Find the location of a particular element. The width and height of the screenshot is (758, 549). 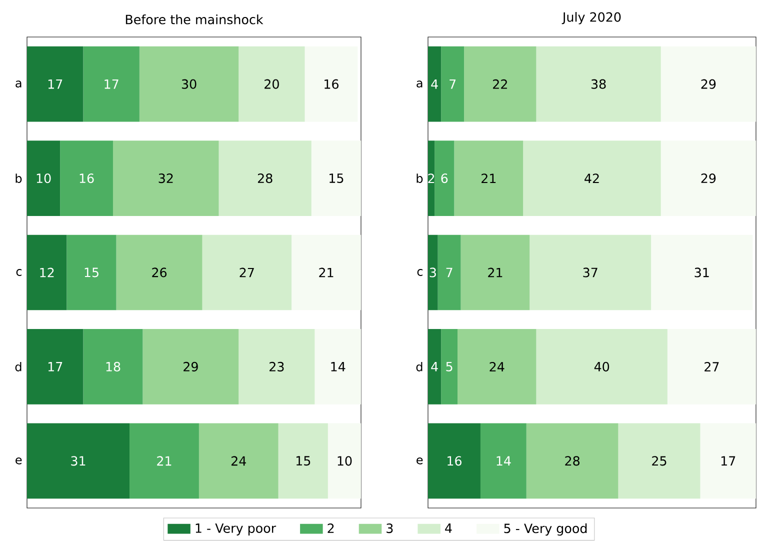

data-label: 32 is located at coordinates (165, 178).